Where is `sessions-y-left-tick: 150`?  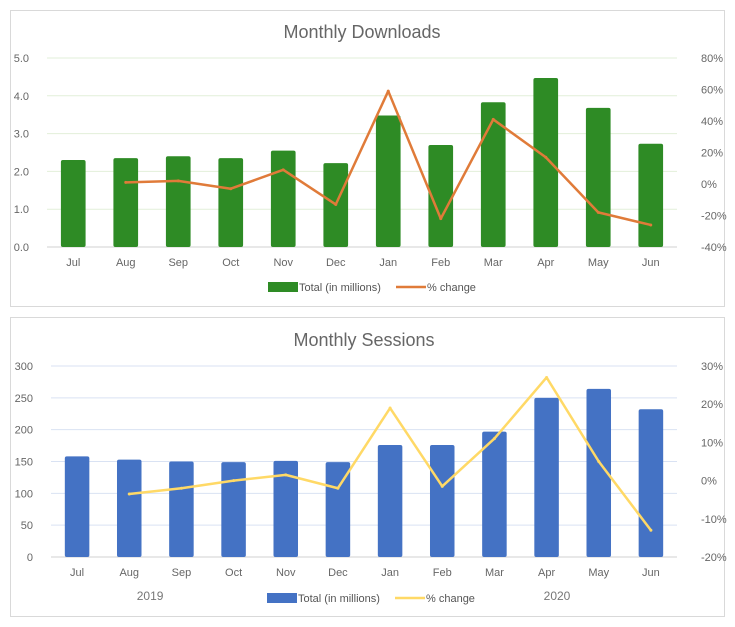 sessions-y-left-tick: 150 is located at coordinates (24, 463).